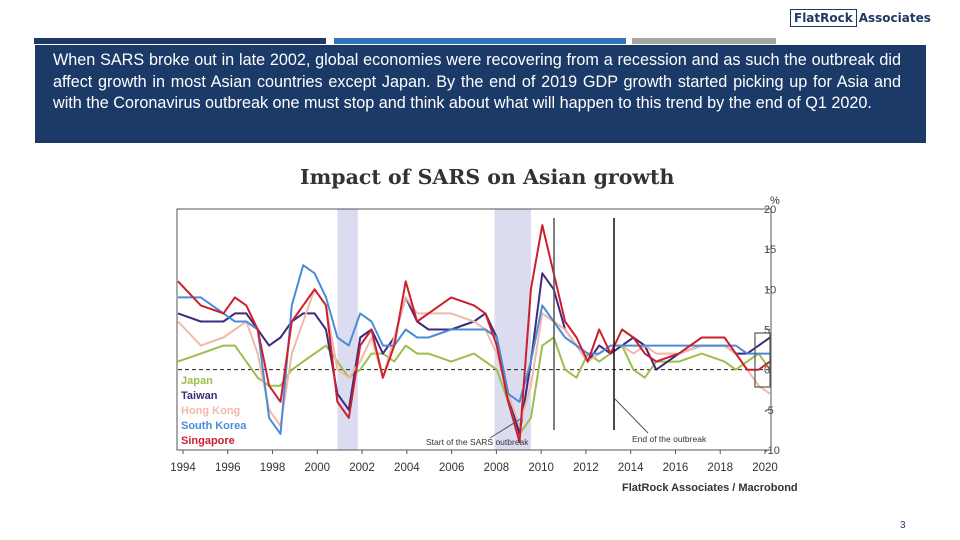 The width and height of the screenshot is (960, 540). I want to click on y-tick-label: -10, so click(772, 451).